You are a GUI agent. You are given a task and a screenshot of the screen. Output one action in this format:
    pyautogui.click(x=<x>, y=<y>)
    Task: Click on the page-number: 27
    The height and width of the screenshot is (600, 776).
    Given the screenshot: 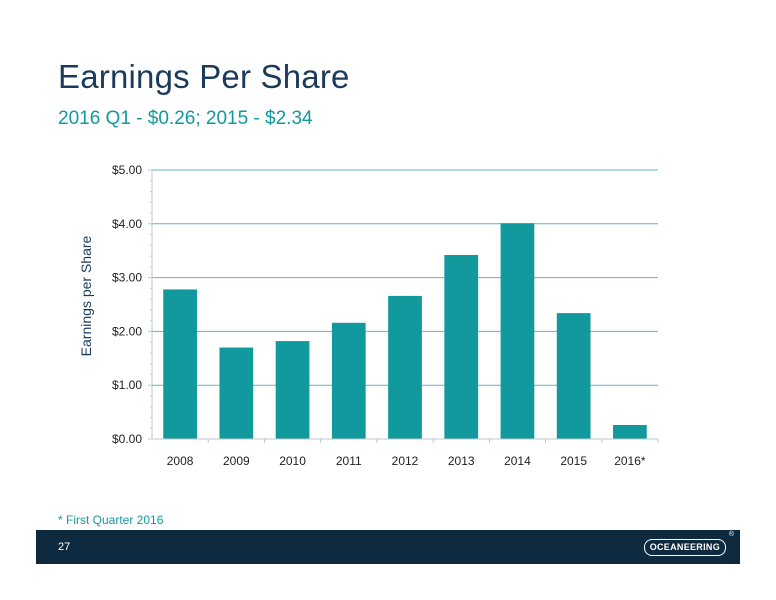 What is the action you would take?
    pyautogui.click(x=64, y=547)
    